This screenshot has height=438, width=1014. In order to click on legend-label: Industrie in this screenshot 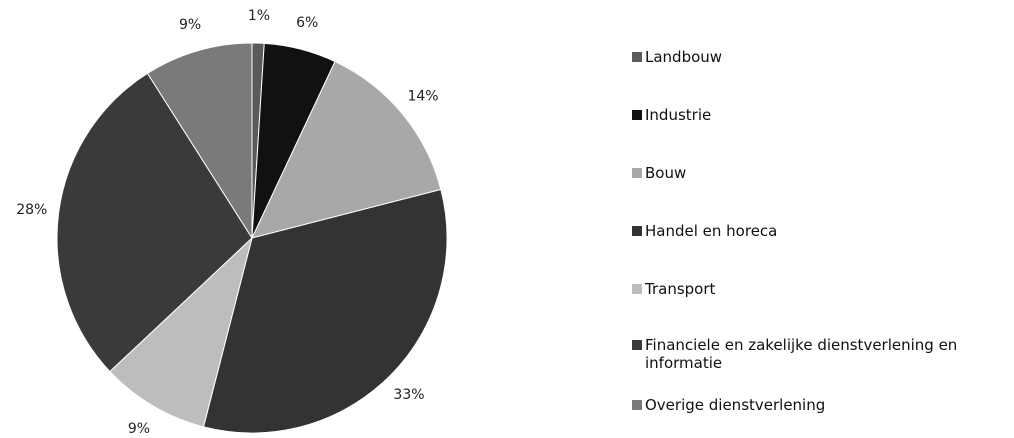, I will do `click(678, 115)`.